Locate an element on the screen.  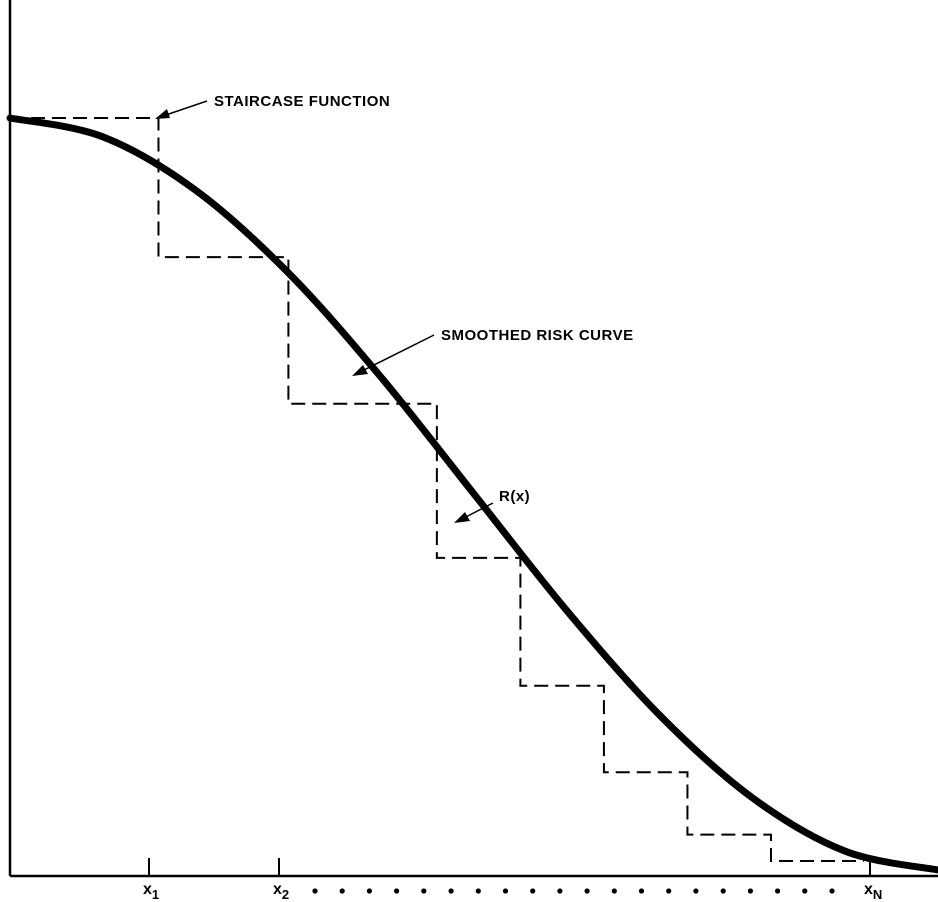
x-tick-label-2: x2 is located at coordinates (281, 891).